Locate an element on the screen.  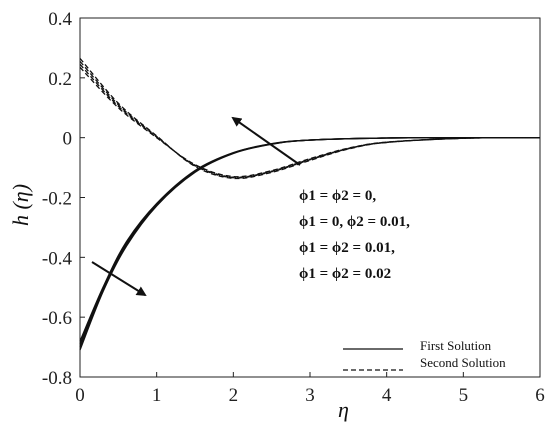
x-tick-label: 1 is located at coordinates (157, 395).